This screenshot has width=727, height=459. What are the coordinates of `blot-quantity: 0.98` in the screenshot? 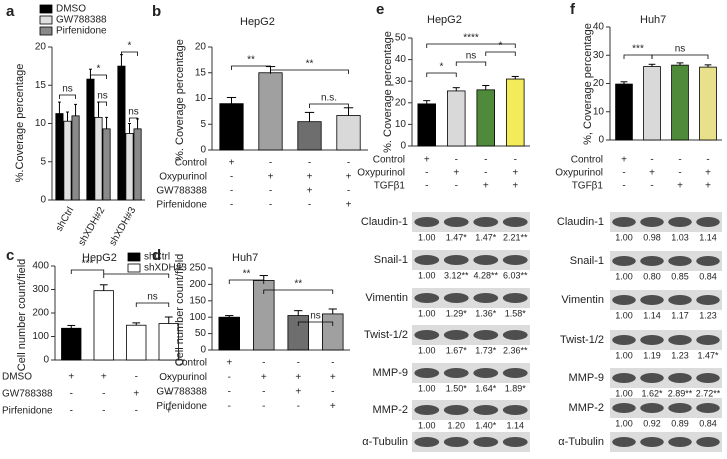 It's located at (652, 237).